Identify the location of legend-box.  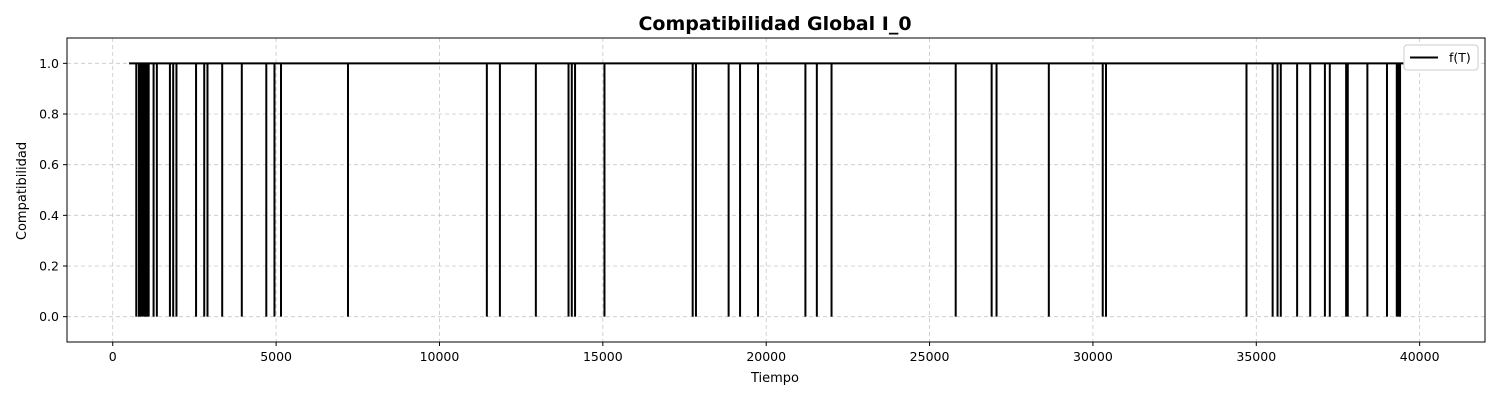
(1441, 57).